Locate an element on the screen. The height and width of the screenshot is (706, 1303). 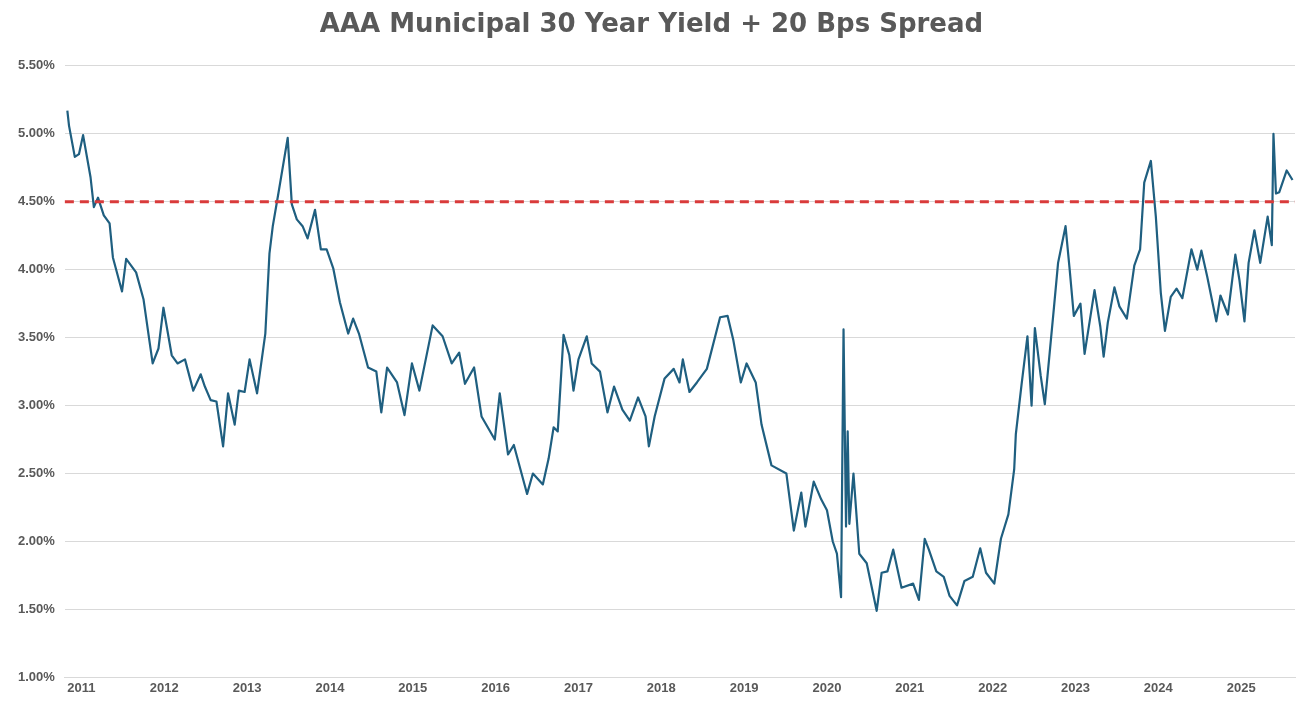
x-tick-label: 2018 is located at coordinates (661, 687).